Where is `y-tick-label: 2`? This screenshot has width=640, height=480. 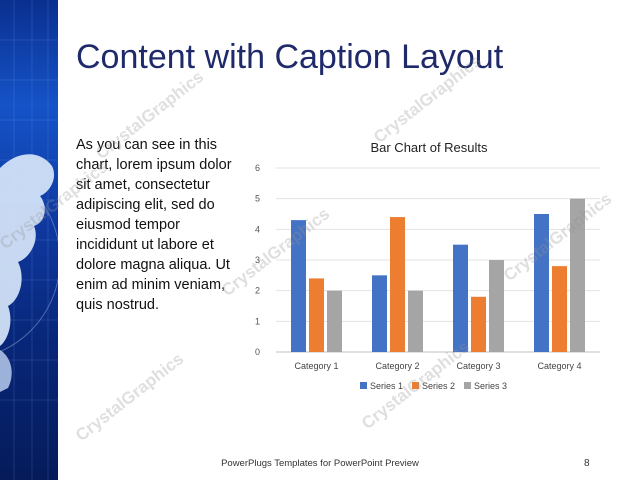 y-tick-label: 2 is located at coordinates (257, 291).